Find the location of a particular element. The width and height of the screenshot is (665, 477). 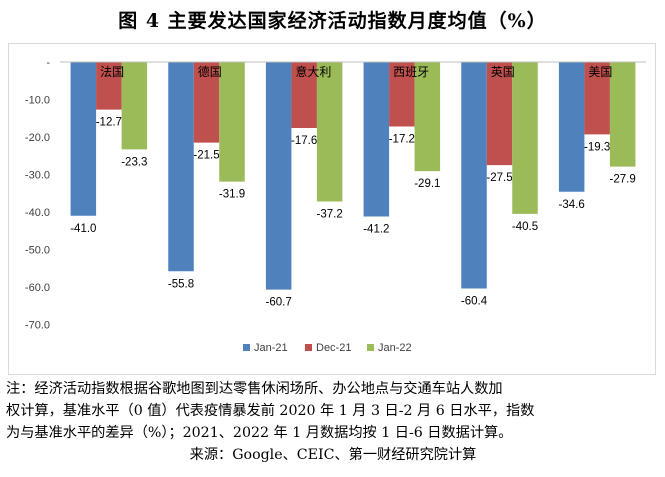

data-label: -34.6 is located at coordinates (572, 205).